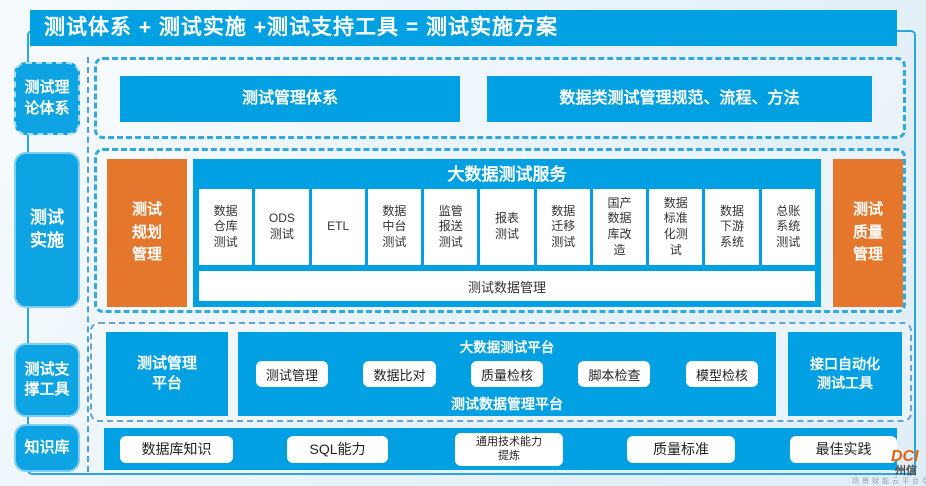 Image resolution: width=926 pixels, height=486 pixels. I want to click on pill-test-management: 测试管理, so click(292, 374).